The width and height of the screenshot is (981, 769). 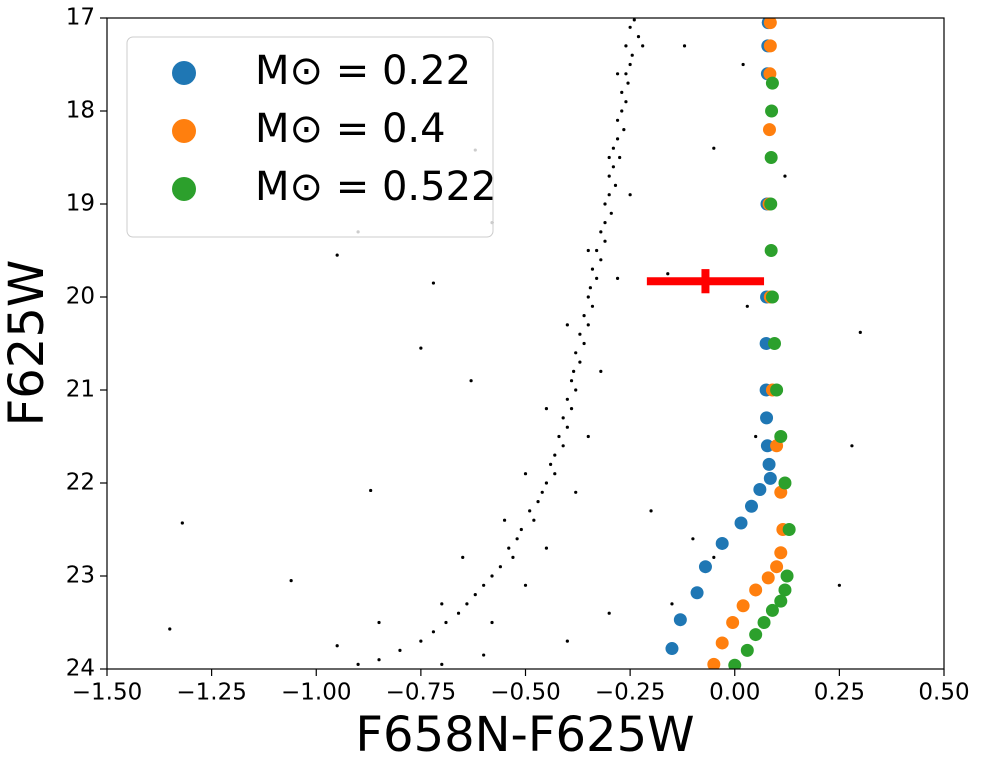 What do you see at coordinates (80, 297) in the screenshot?
I see `y-tick-label: 20` at bounding box center [80, 297].